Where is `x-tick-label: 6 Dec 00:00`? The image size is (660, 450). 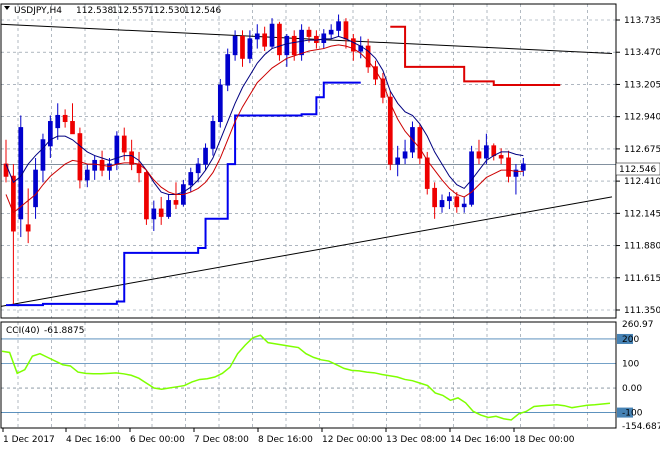 x-tick-label: 6 Dec 00:00 is located at coordinates (157, 440).